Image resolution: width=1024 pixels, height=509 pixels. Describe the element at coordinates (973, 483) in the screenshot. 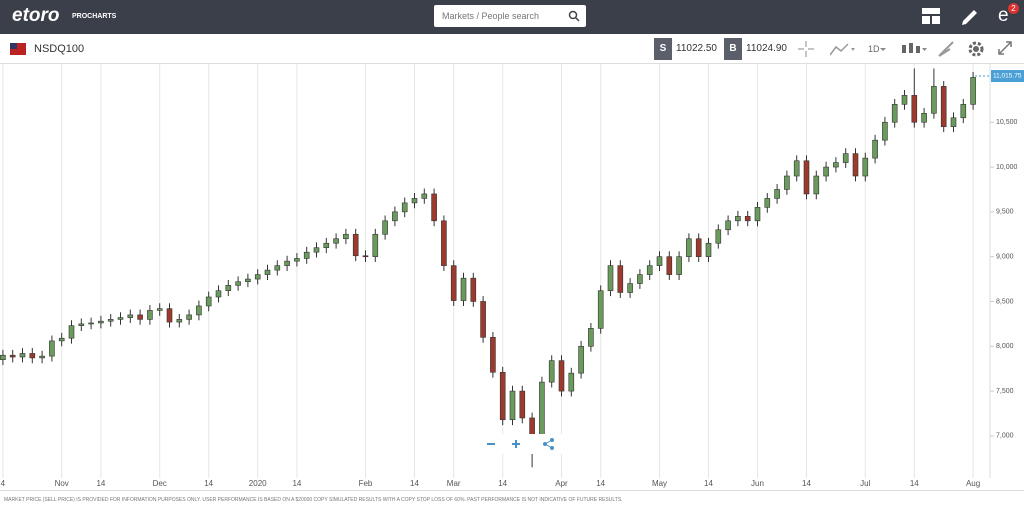

I see `x-tick-label: Aug` at that location.